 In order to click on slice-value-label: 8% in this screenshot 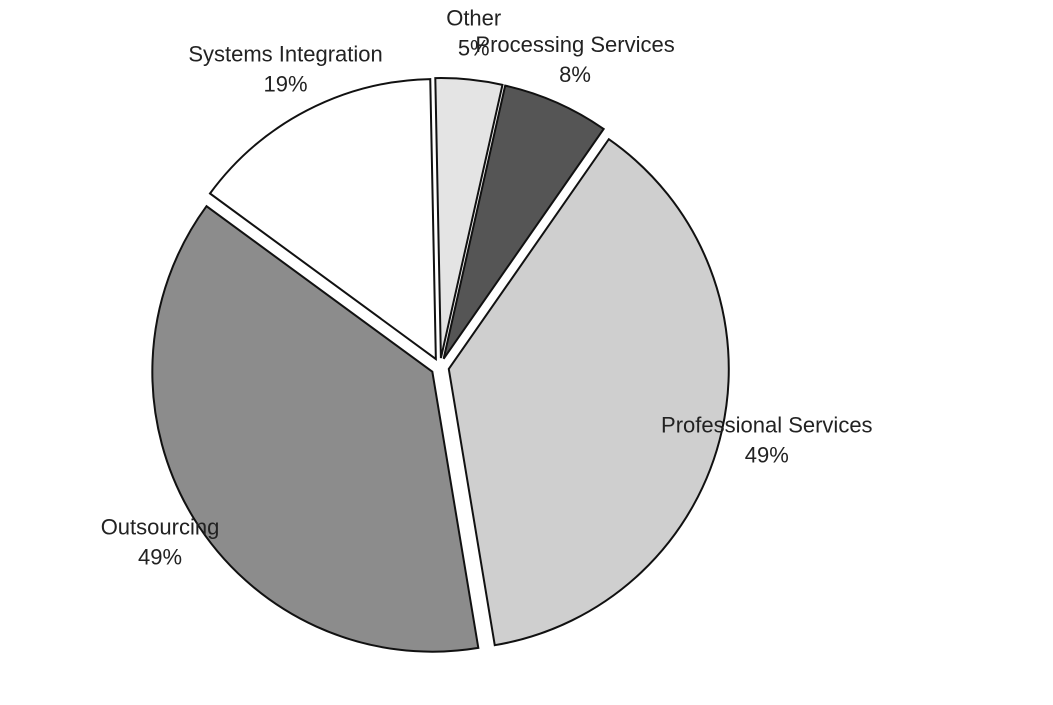, I will do `click(575, 74)`.